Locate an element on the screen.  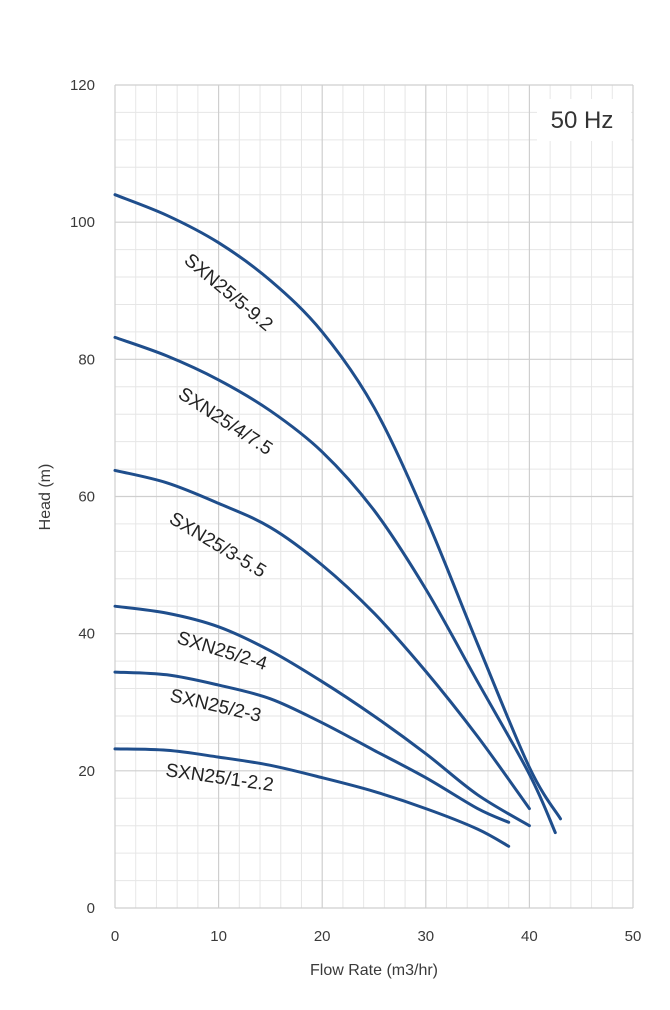
y-axis-ticks: 0 20 40 60 80 100 120 is located at coordinates (82, 497).